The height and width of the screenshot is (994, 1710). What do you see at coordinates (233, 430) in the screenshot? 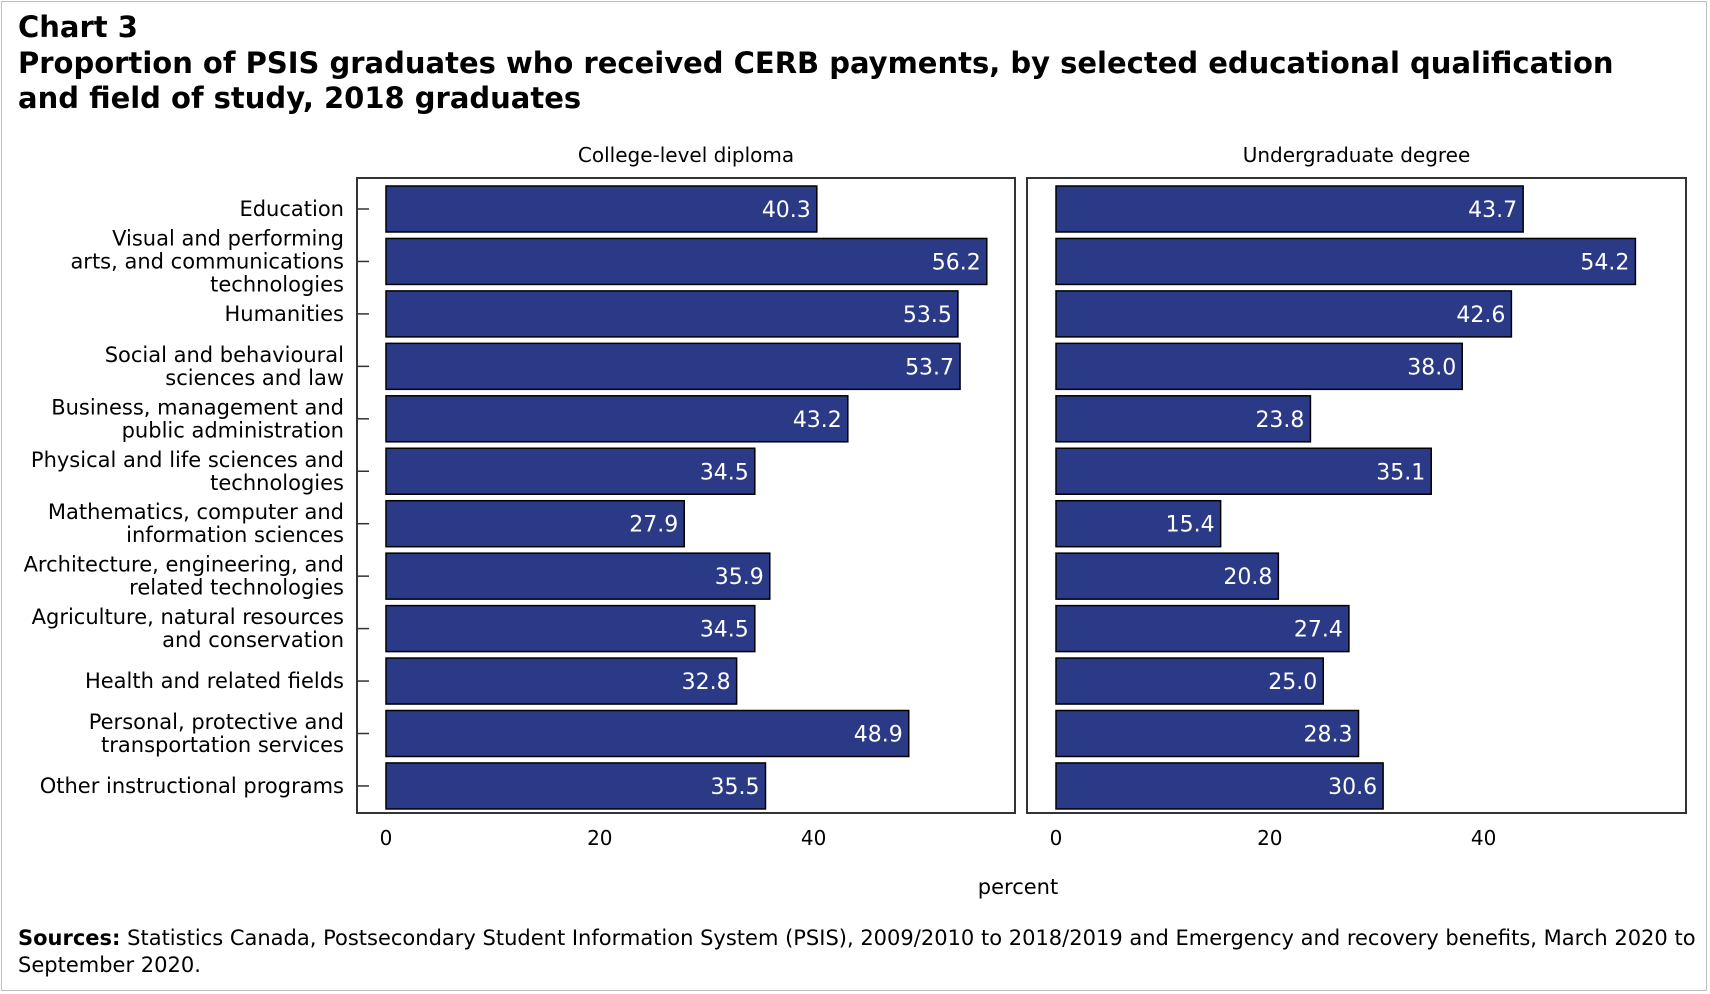
I see `category-label: public administration` at bounding box center [233, 430].